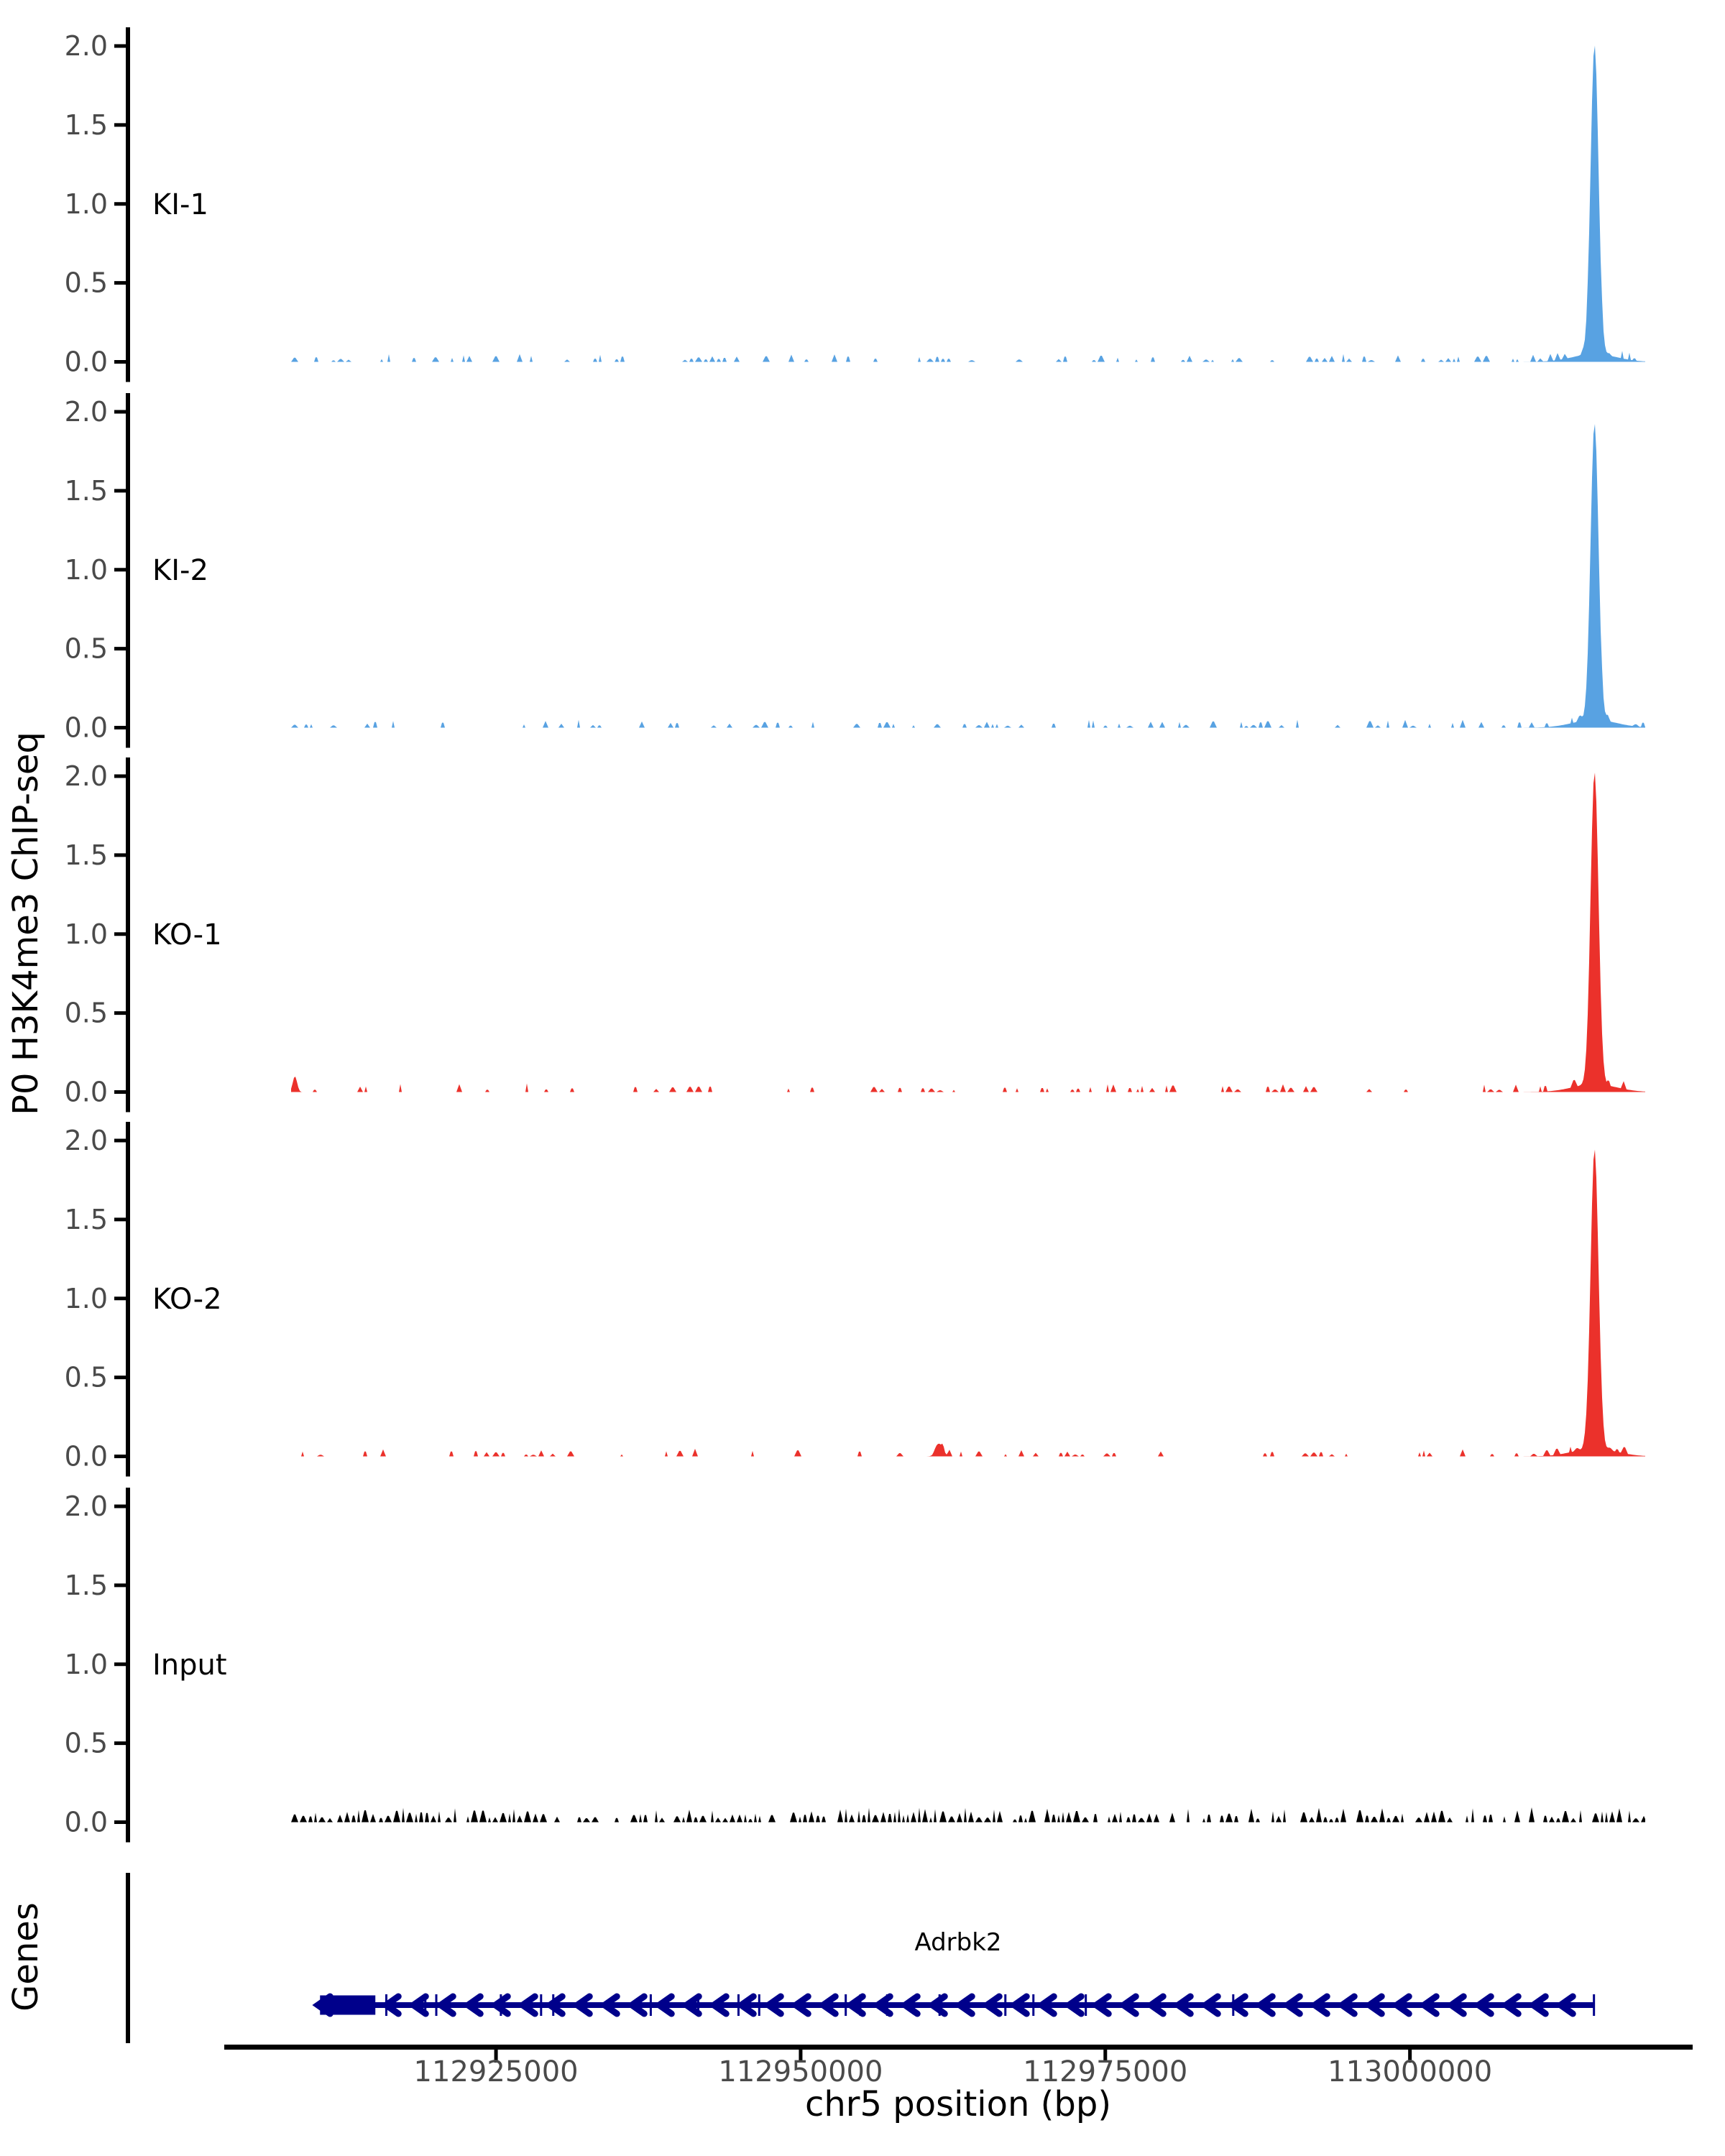  I want to click on track-label-KI-2: KI-2, so click(180, 570).